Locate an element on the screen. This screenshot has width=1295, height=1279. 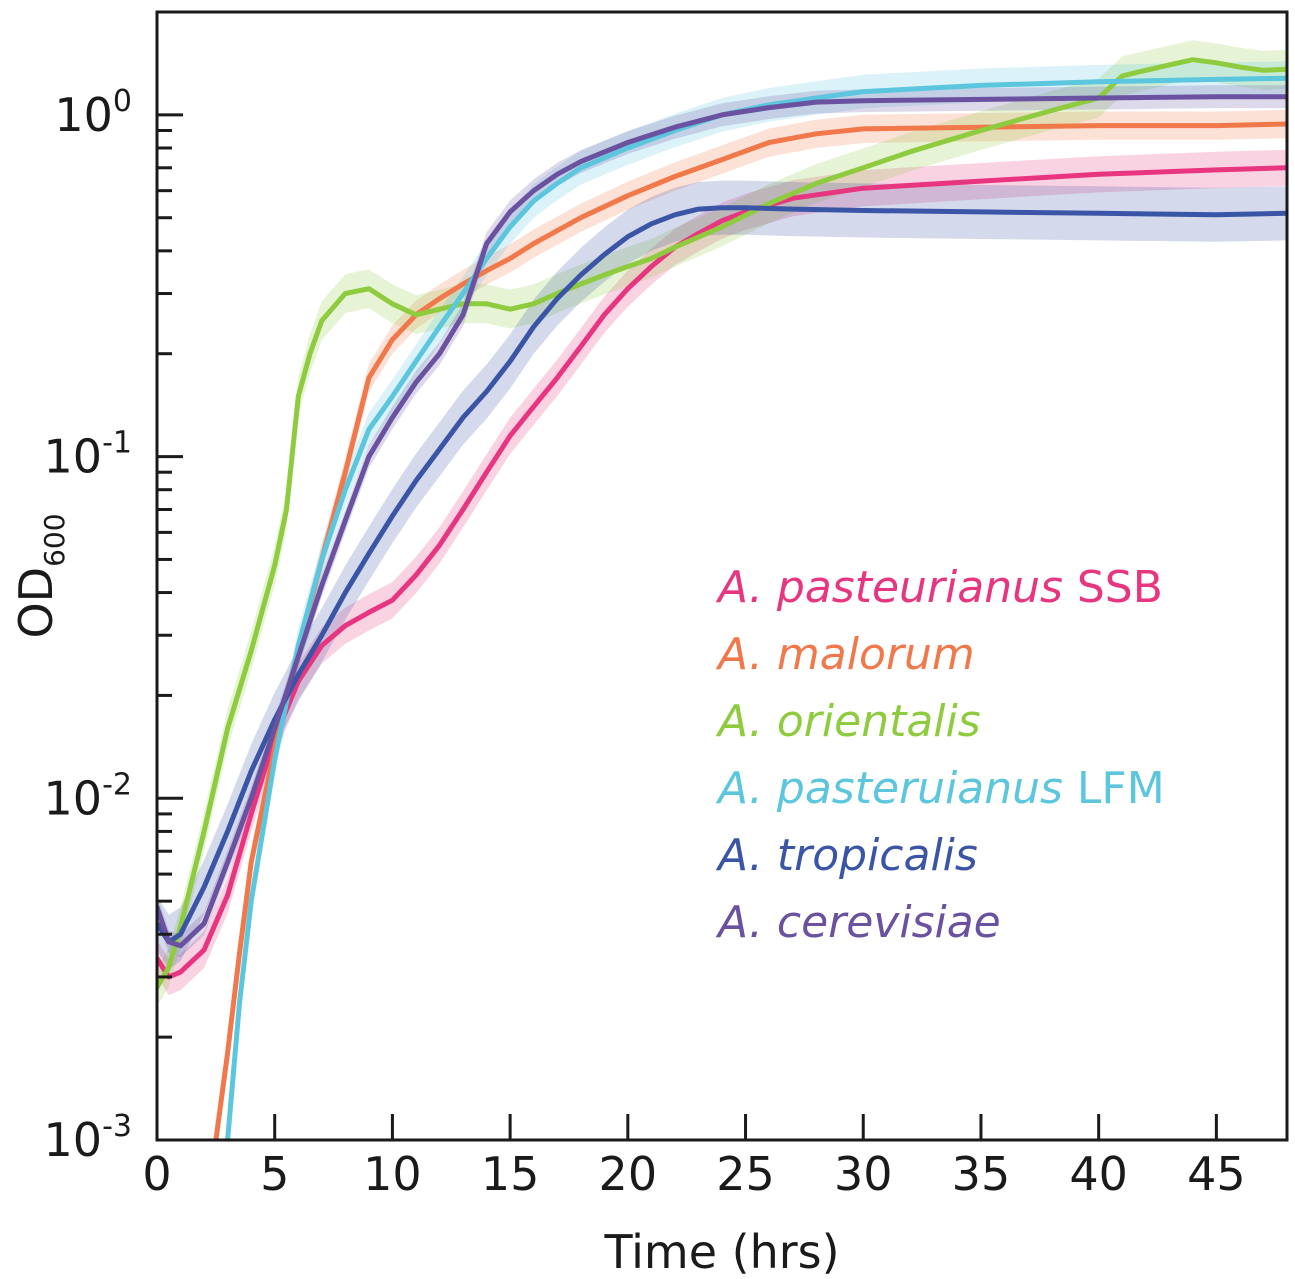
y-tick-label: 10⁻² is located at coordinates (88, 796).